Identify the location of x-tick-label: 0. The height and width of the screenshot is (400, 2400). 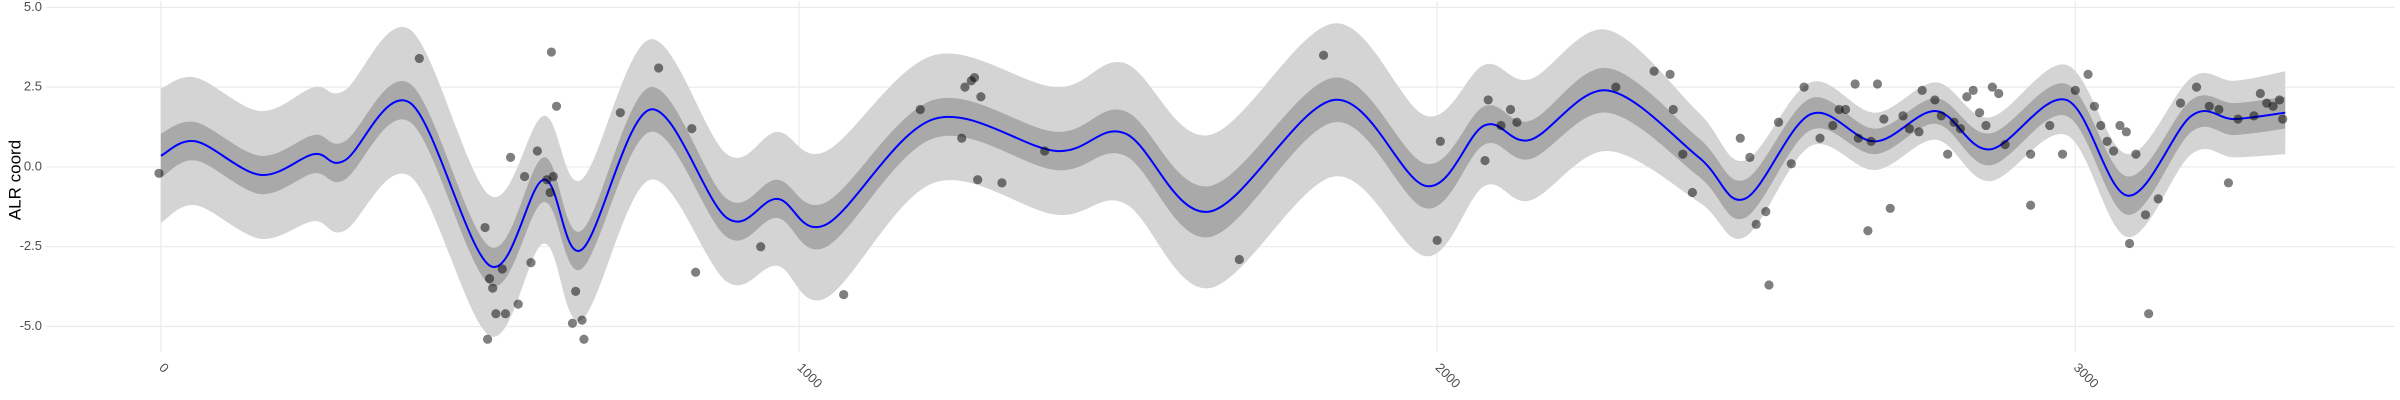
(164, 368).